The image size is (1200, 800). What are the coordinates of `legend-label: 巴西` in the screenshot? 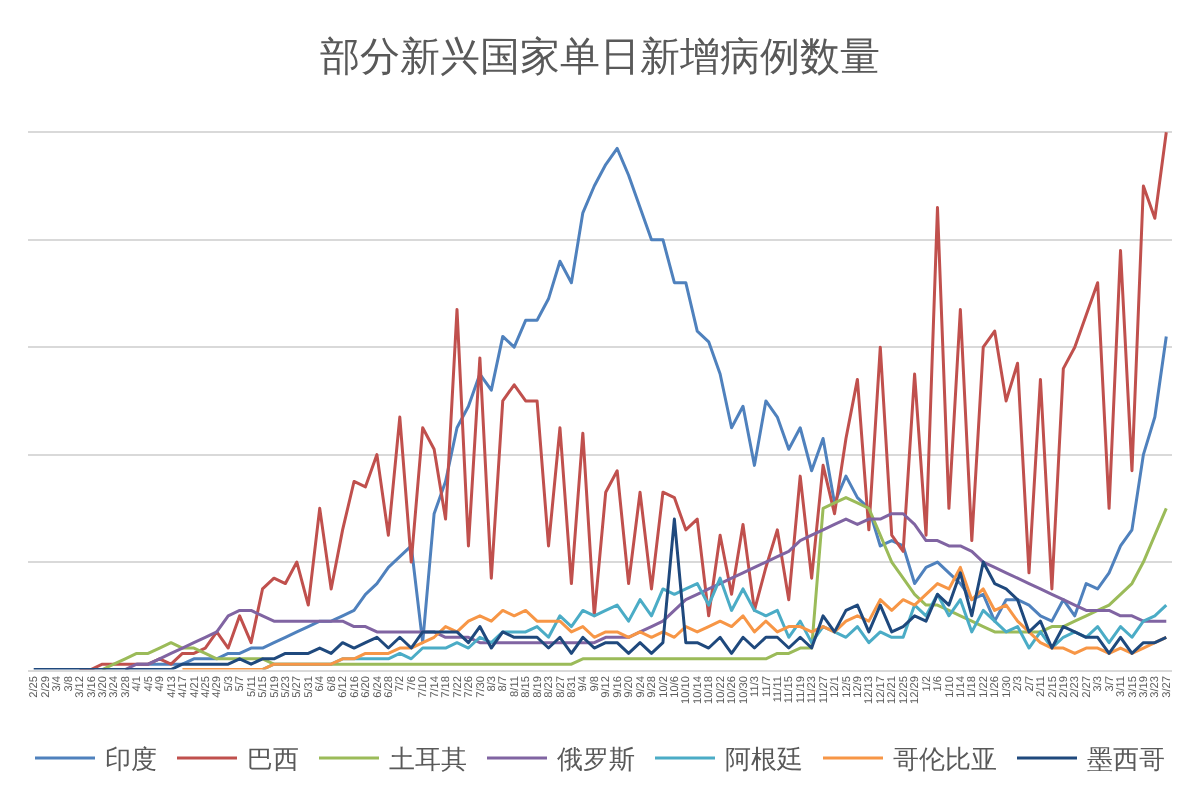 It's located at (273, 759).